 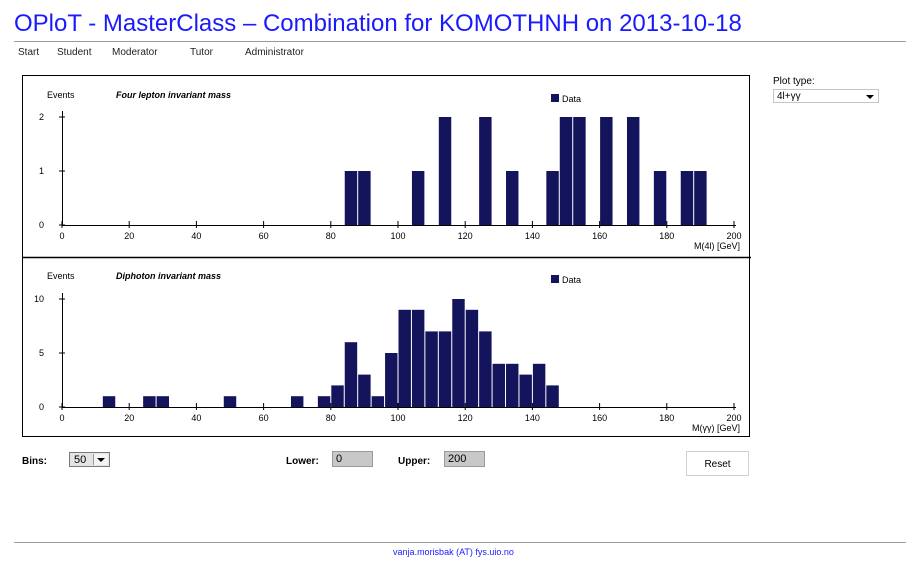 I want to click on footer-divider, so click(x=460, y=542).